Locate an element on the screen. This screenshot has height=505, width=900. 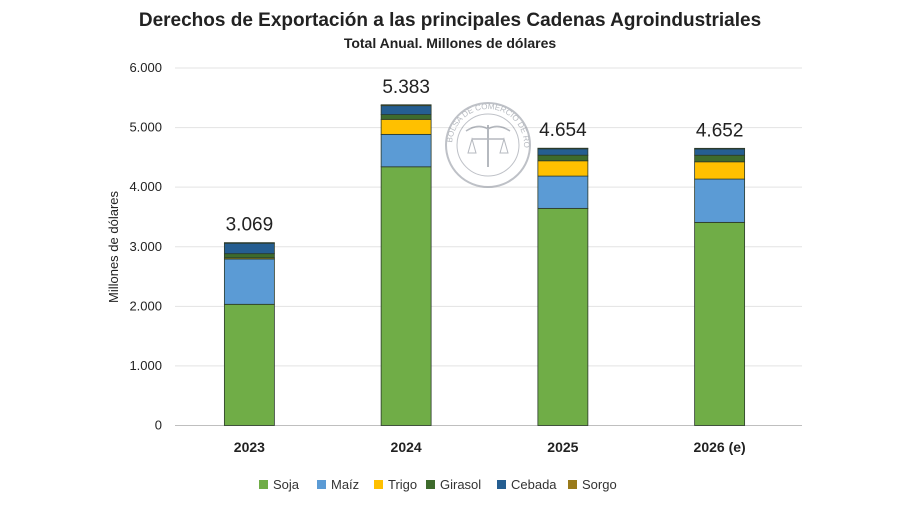
legend-item: Sorgo is located at coordinates (592, 484).